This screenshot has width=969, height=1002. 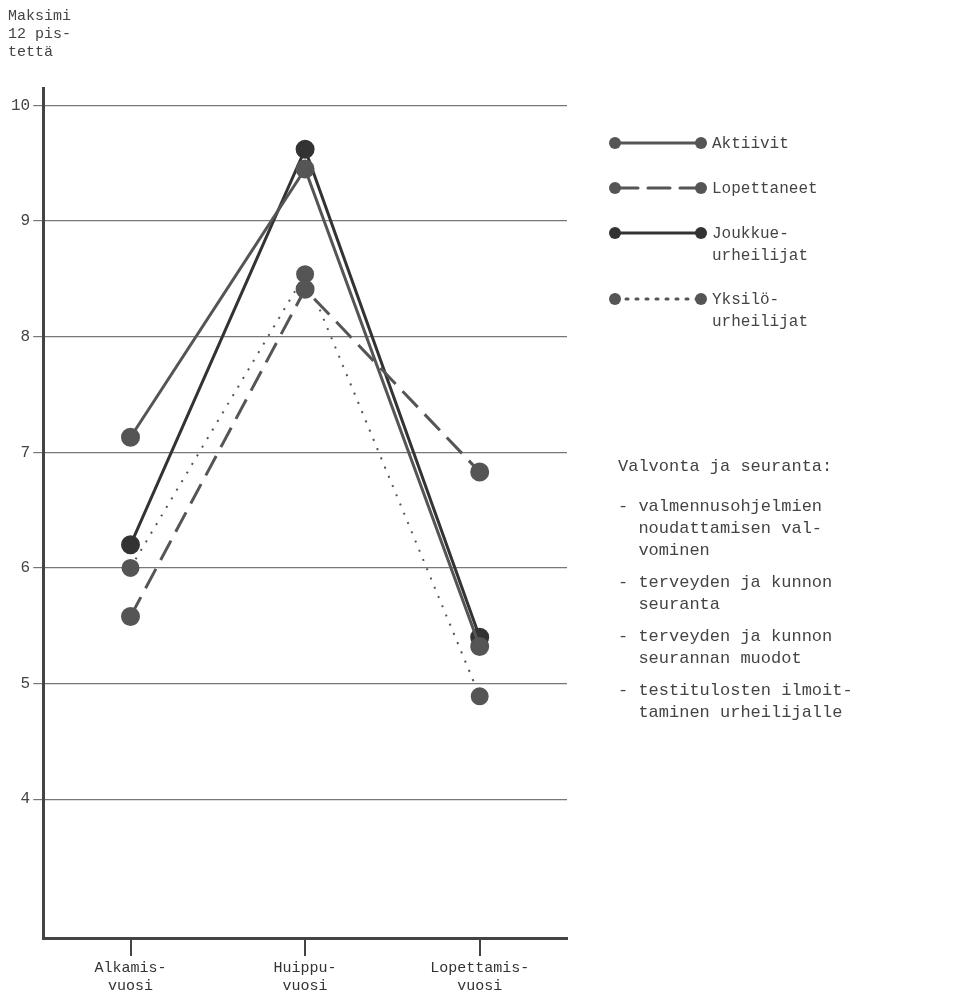 What do you see at coordinates (726, 467) in the screenshot?
I see `text: Valvonta ja seuranta:` at bounding box center [726, 467].